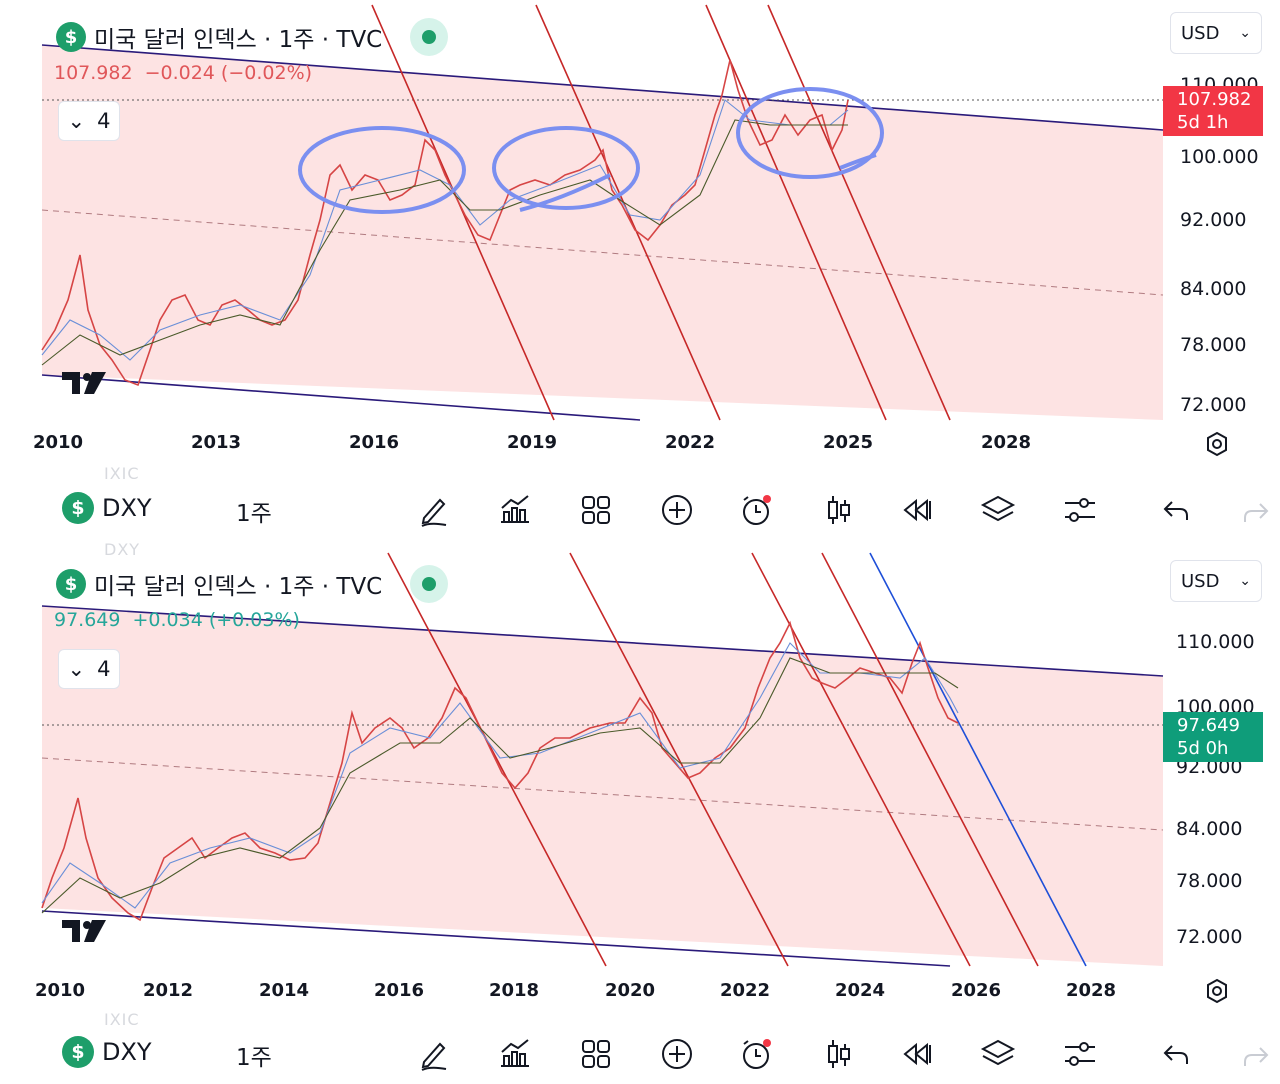 Image resolution: width=1280 pixels, height=1084 pixels. I want to click on last-price-tag: 97.649 5d 0h, so click(1213, 737).